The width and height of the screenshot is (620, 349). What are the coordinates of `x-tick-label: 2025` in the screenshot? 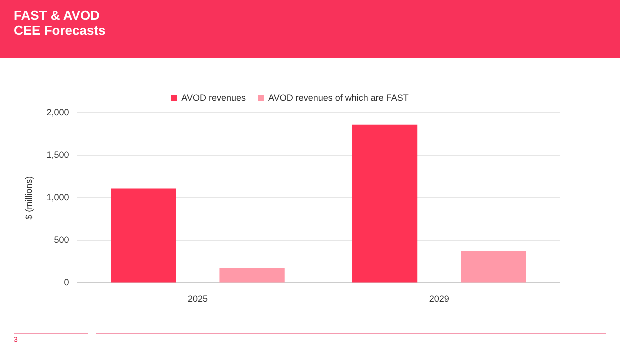 It's located at (198, 299).